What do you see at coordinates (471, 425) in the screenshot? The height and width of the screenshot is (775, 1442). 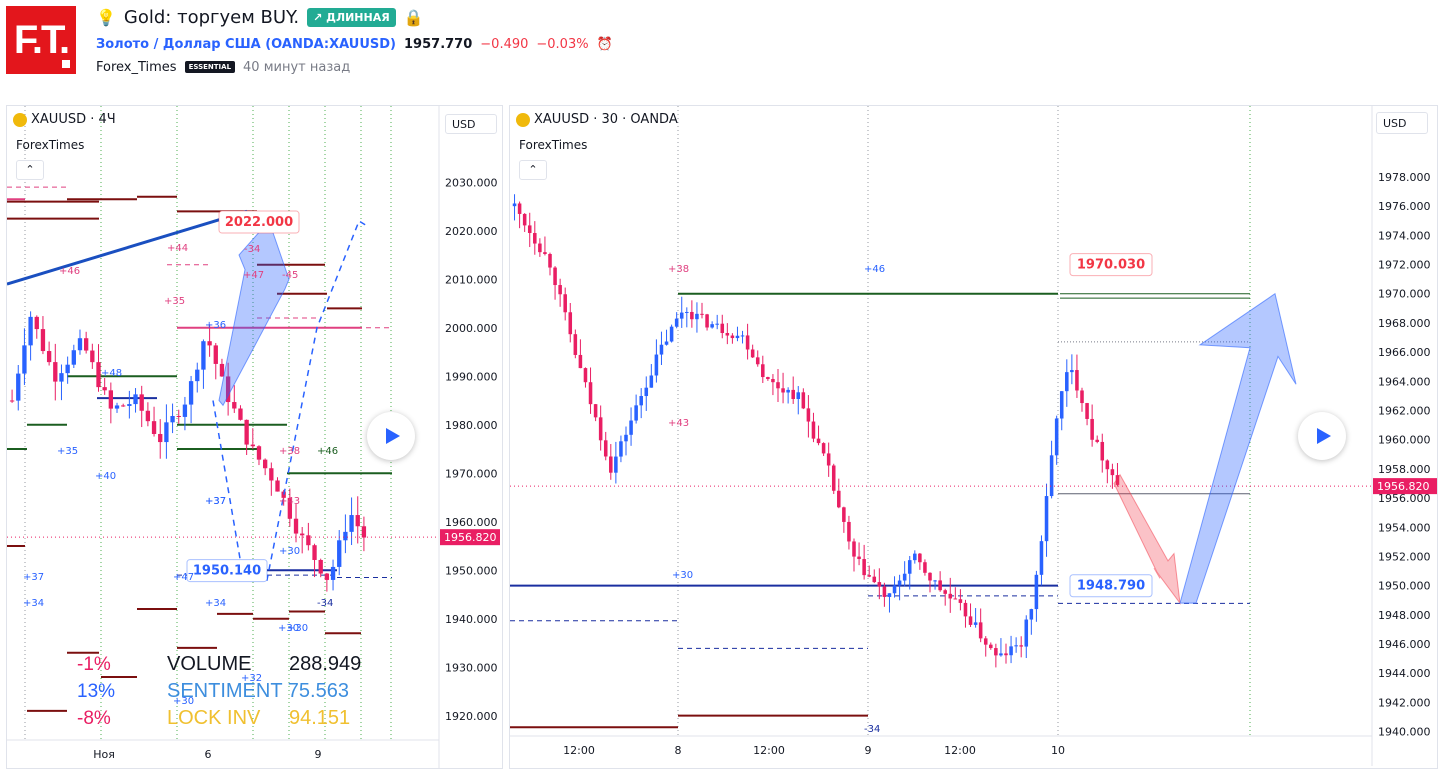 I see `y-tick-label: 1980.000` at bounding box center [471, 425].